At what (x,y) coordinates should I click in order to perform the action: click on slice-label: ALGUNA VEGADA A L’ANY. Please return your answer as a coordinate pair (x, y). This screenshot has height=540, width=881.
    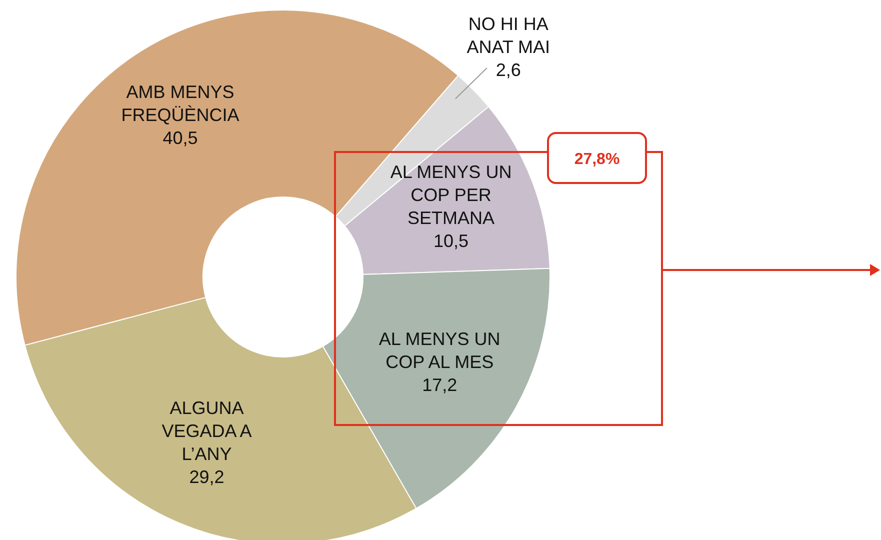
    Looking at the image, I should click on (207, 431).